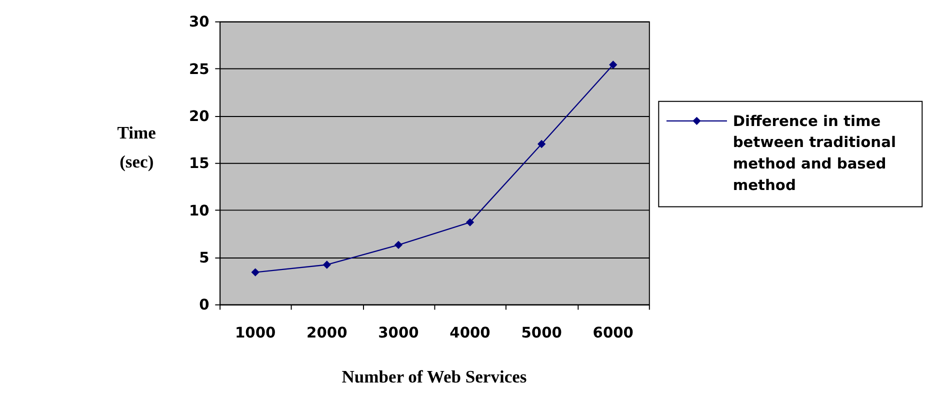 The image size is (928, 414). What do you see at coordinates (199, 211) in the screenshot?
I see `y-tick-label: 10` at bounding box center [199, 211].